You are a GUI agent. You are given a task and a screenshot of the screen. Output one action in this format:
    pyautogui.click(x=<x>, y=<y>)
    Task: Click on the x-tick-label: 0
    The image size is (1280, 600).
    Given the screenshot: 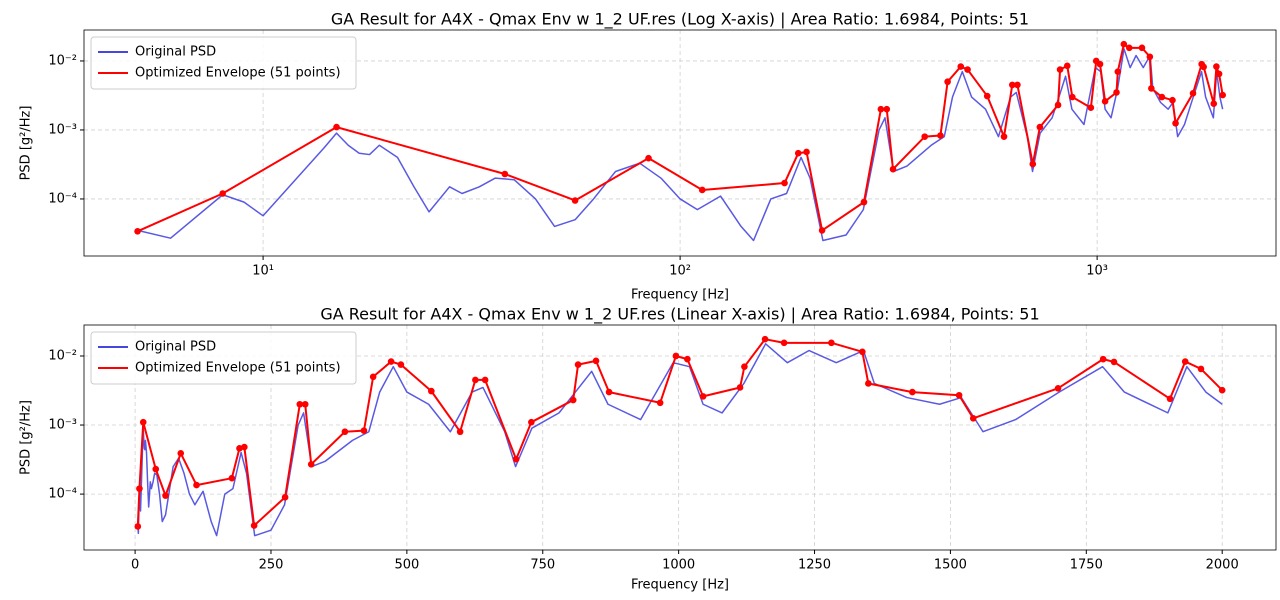 What is the action you would take?
    pyautogui.click(x=135, y=565)
    